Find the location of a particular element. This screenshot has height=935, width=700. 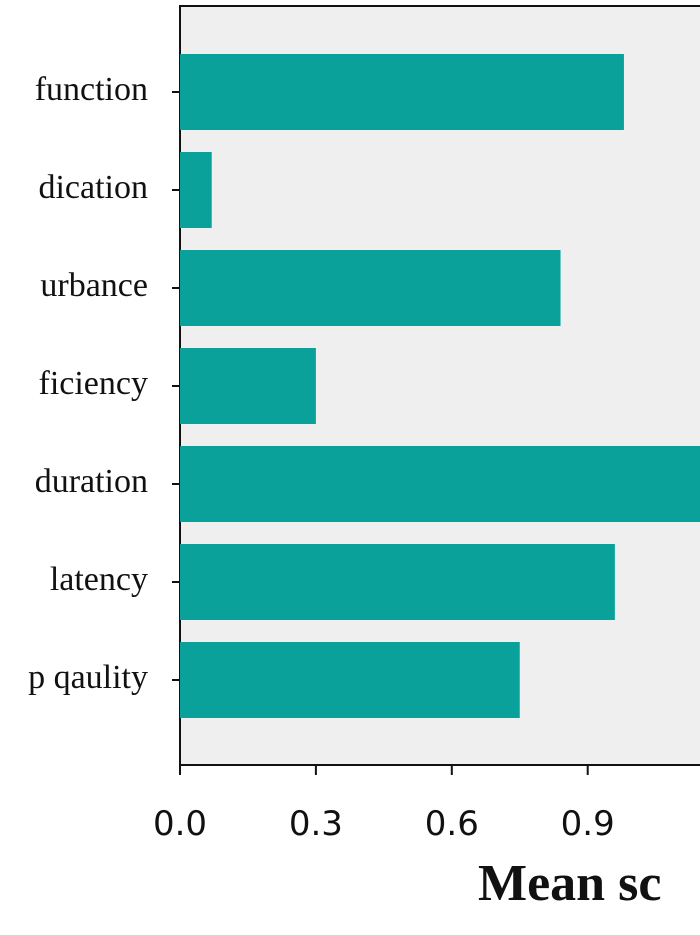

y-tick-label: duration is located at coordinates (91, 481).